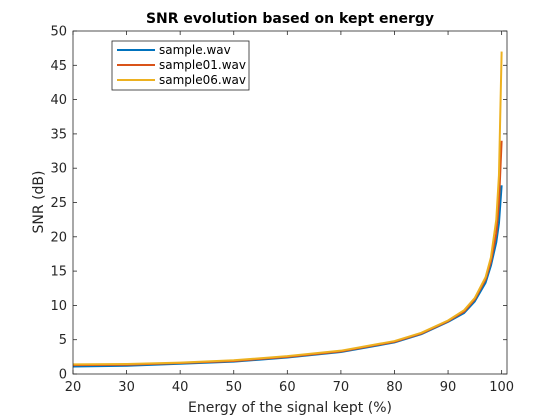 This screenshot has height=420, width=560. What do you see at coordinates (501, 387) in the screenshot?
I see `x-tick-label: 100` at bounding box center [501, 387].